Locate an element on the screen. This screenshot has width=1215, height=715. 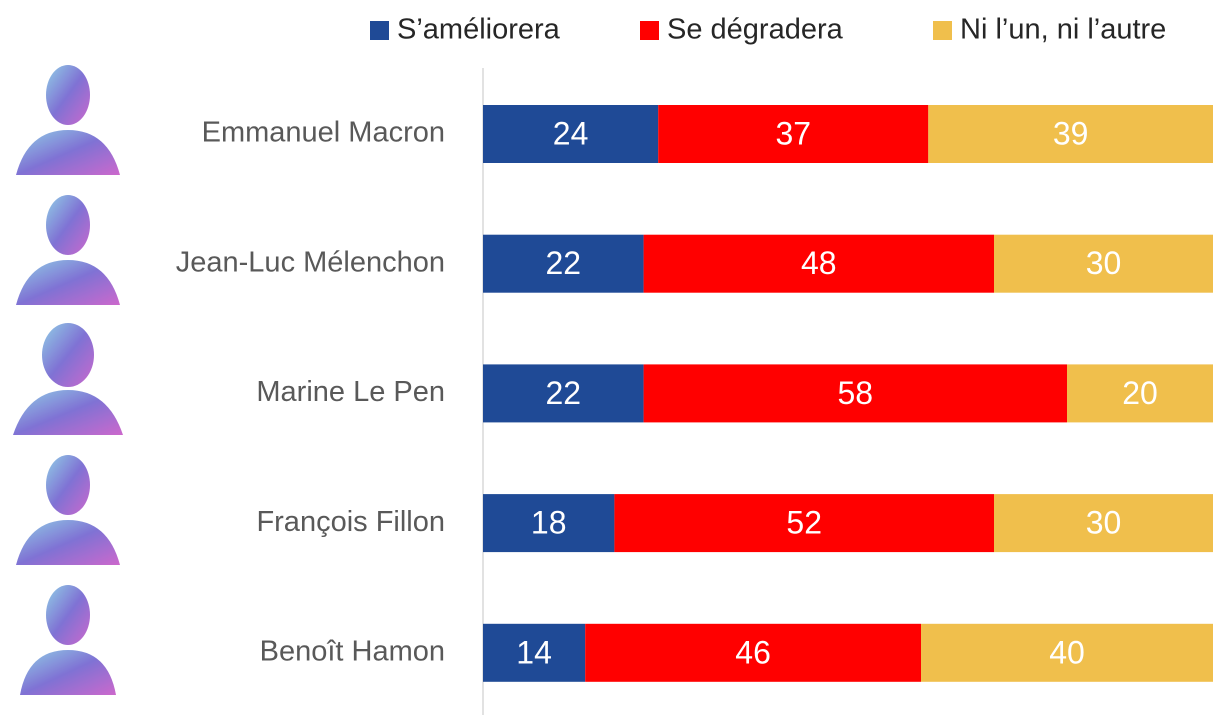
value-label: 46 is located at coordinates (753, 652).